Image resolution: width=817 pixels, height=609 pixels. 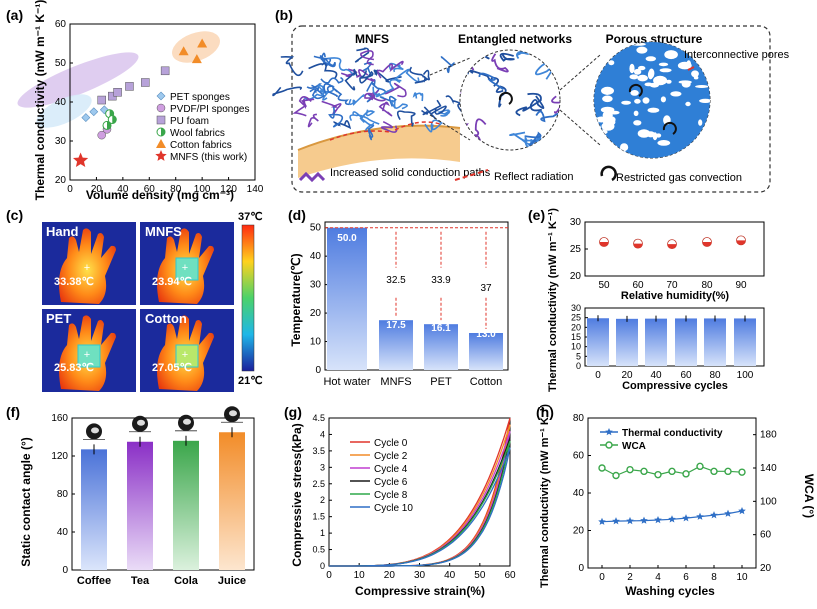 I want to click on y-tick-label-e-bot-1: 5, so click(x=578, y=356).